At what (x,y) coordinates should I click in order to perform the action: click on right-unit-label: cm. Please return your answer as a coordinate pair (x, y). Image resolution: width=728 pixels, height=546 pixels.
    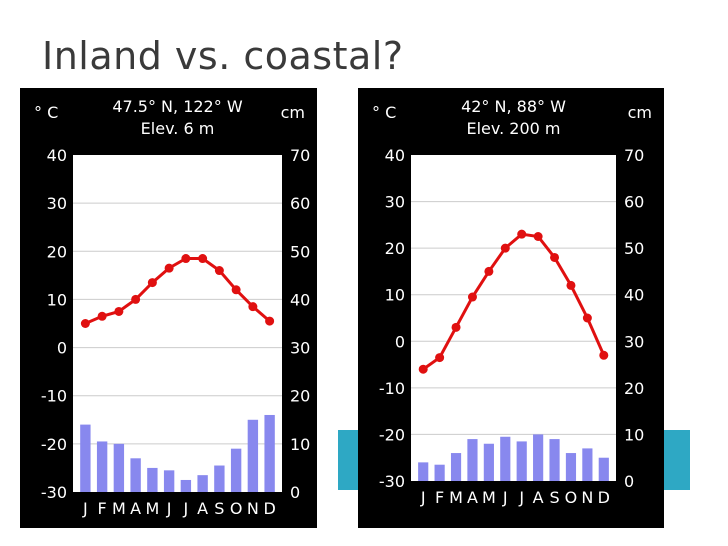
    Looking at the image, I should click on (293, 112).